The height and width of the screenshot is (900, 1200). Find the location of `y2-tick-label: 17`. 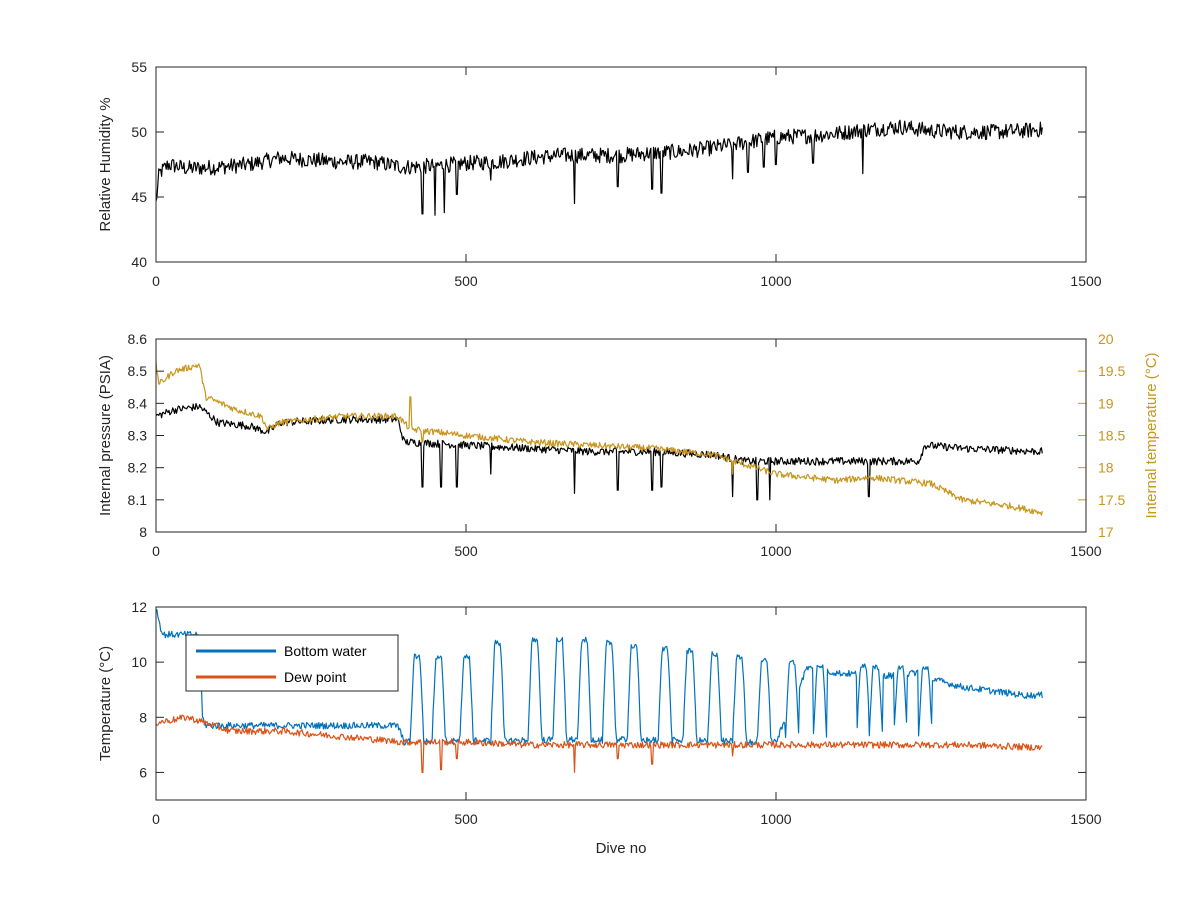

y2-tick-label: 17 is located at coordinates (1106, 532).